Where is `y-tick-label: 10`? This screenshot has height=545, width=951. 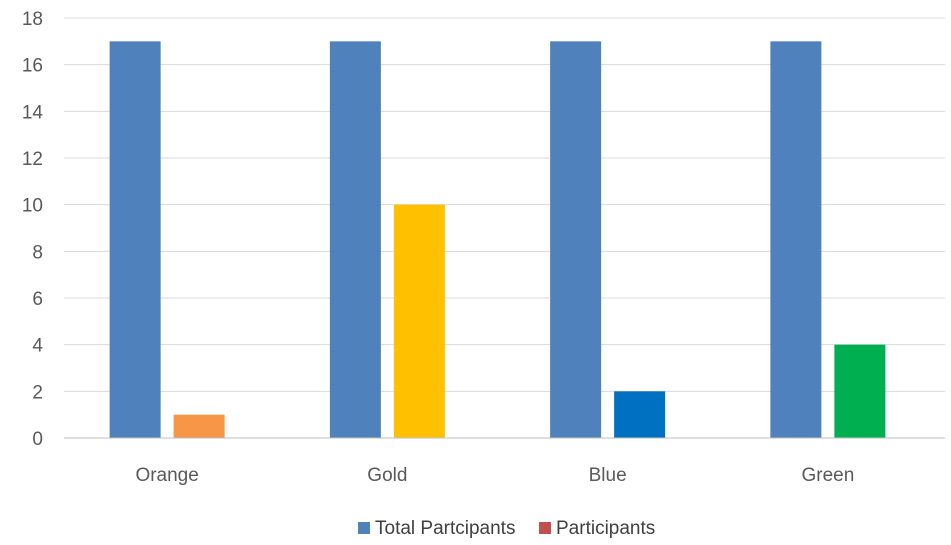
y-tick-label: 10 is located at coordinates (32, 206).